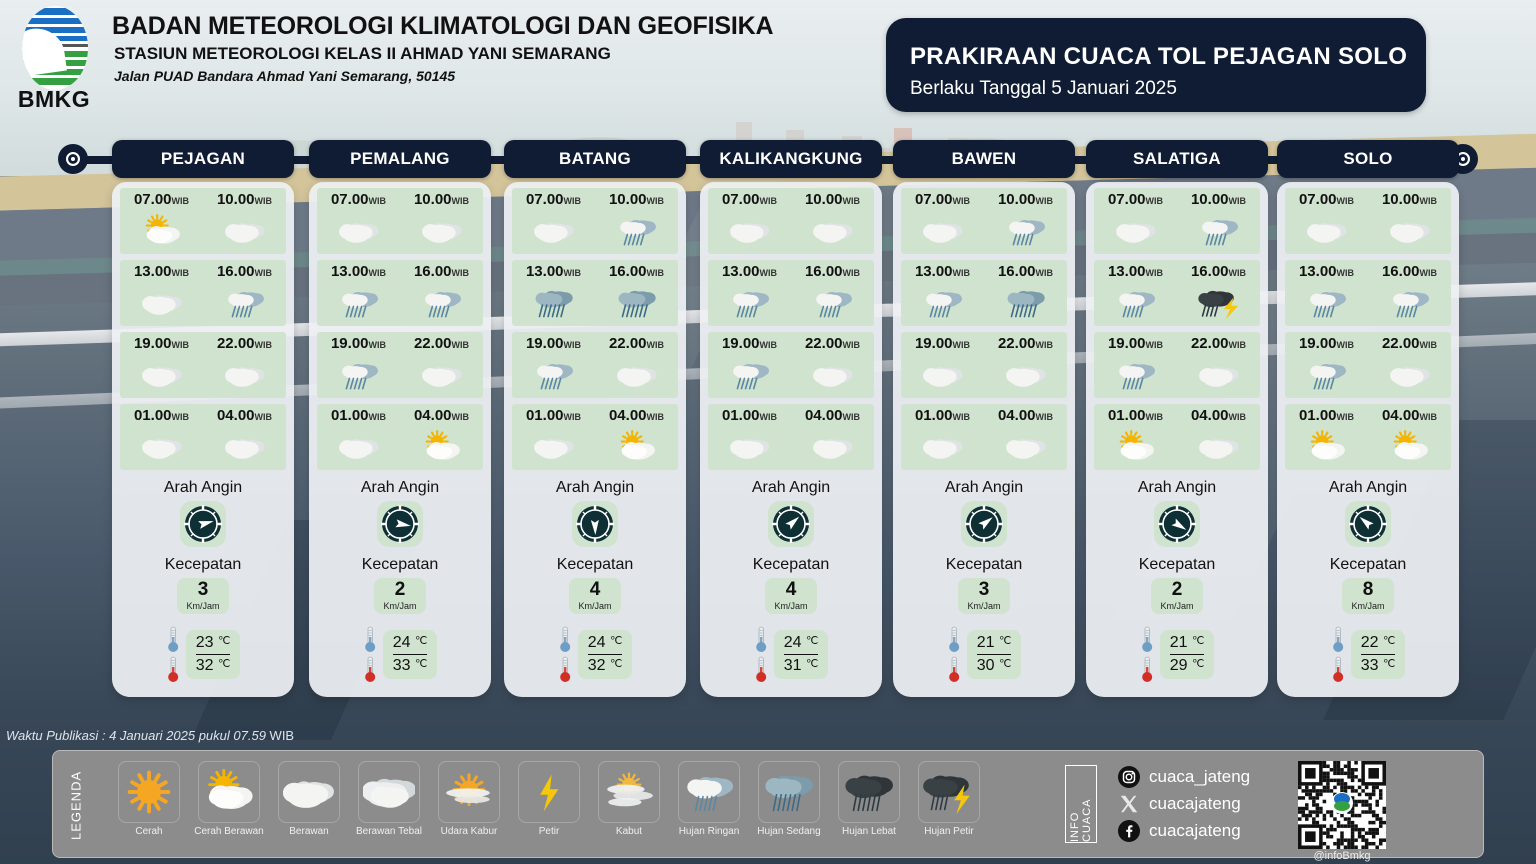  Describe the element at coordinates (789, 831) in the screenshot. I see `legend-label: Hujan Sedang` at that location.